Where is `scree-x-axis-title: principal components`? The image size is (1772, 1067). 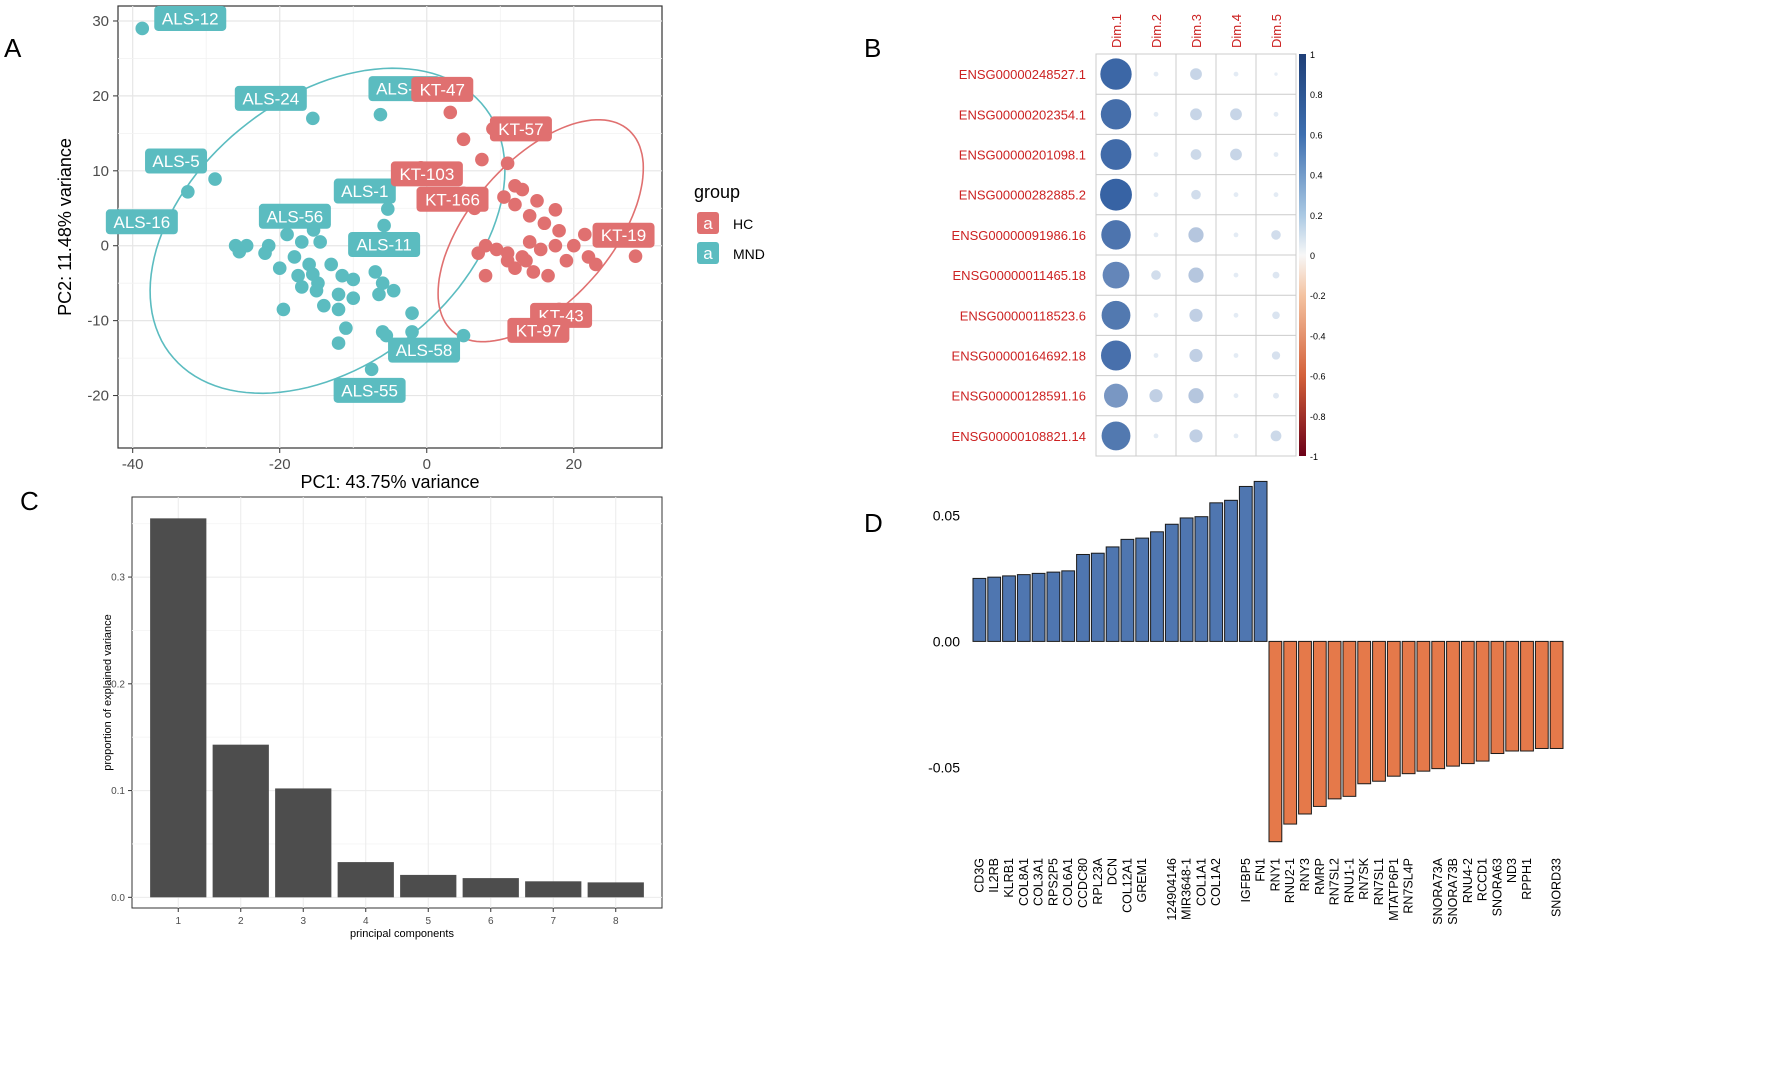
scree-x-axis-title: principal components is located at coordinates (402, 934).